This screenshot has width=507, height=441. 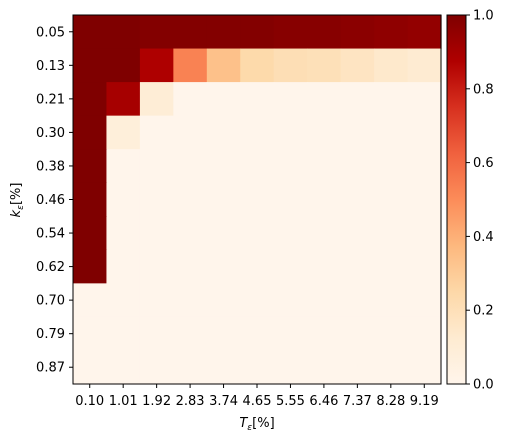 What do you see at coordinates (290, 401) in the screenshot?
I see `x-tick-label: 5.55` at bounding box center [290, 401].